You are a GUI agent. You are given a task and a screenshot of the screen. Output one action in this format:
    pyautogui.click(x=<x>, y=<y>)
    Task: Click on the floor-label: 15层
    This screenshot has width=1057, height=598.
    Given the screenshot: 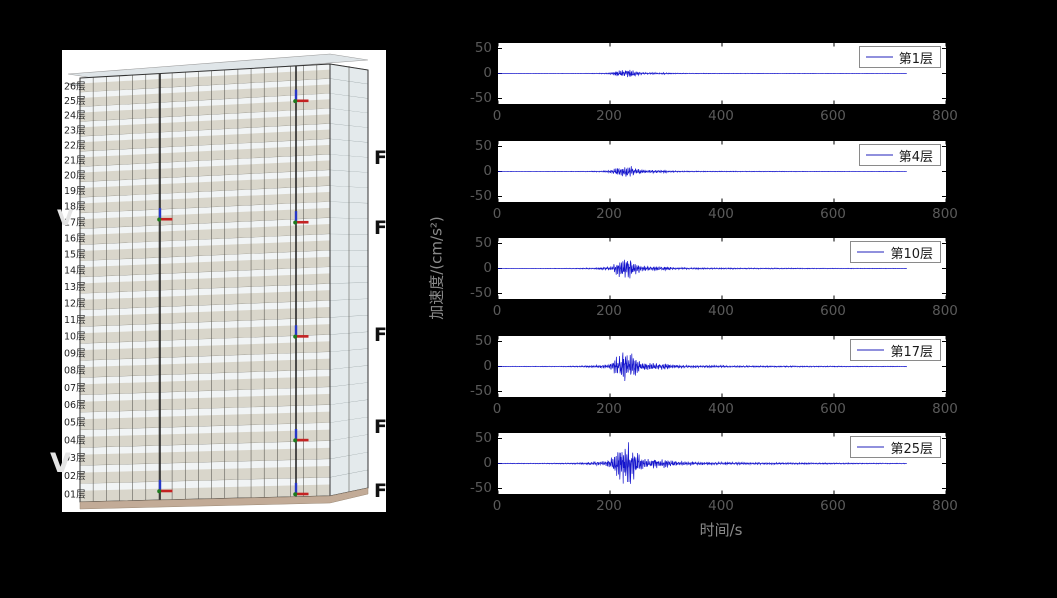 What is the action you would take?
    pyautogui.click(x=75, y=254)
    